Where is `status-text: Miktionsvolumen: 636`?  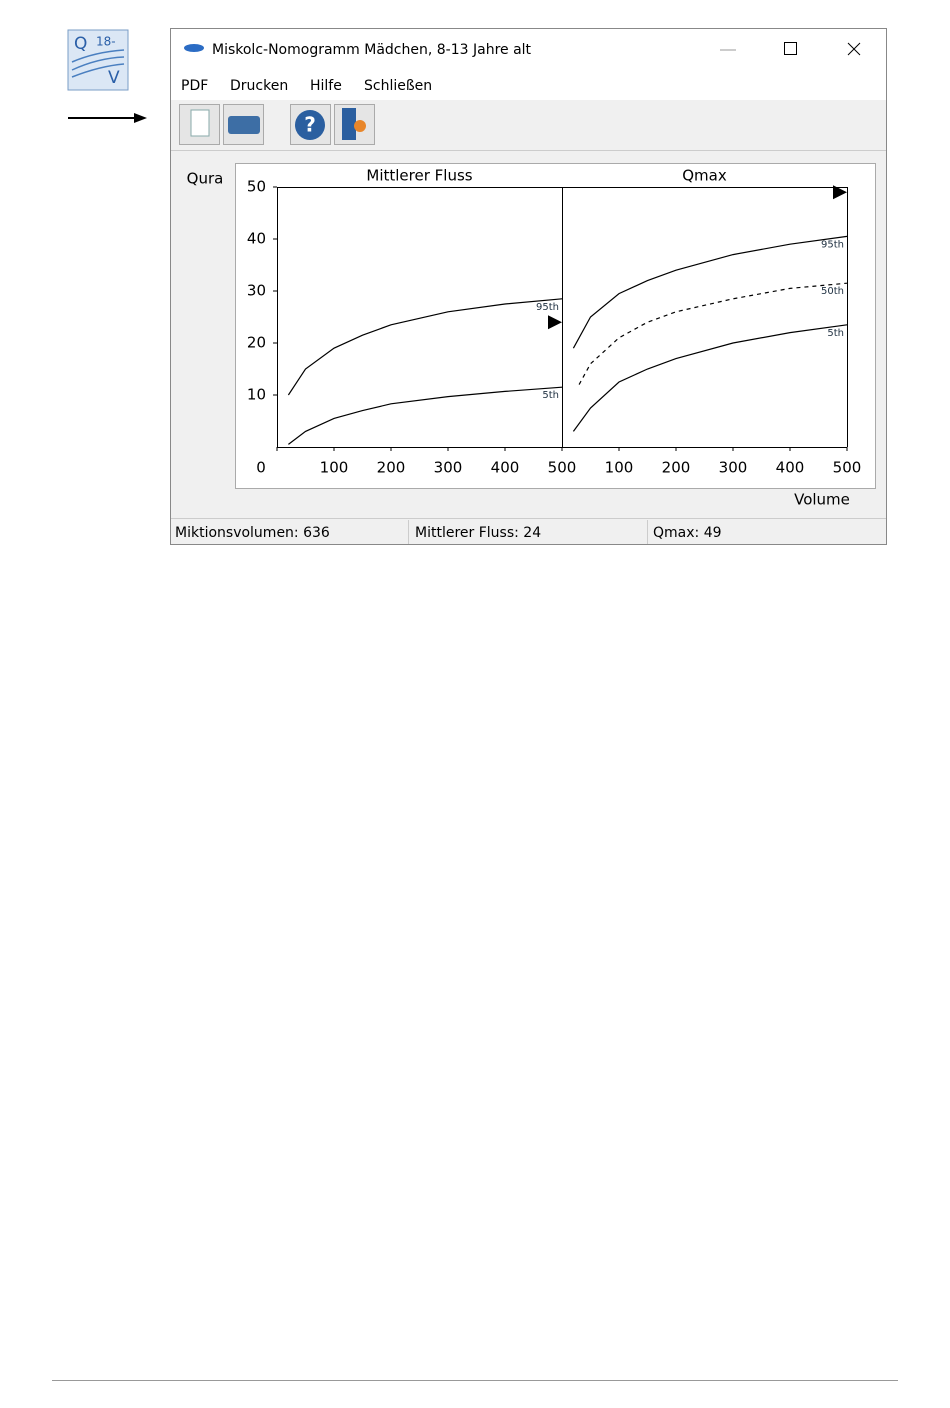 status-text: Miktionsvolumen: 636 is located at coordinates (252, 533).